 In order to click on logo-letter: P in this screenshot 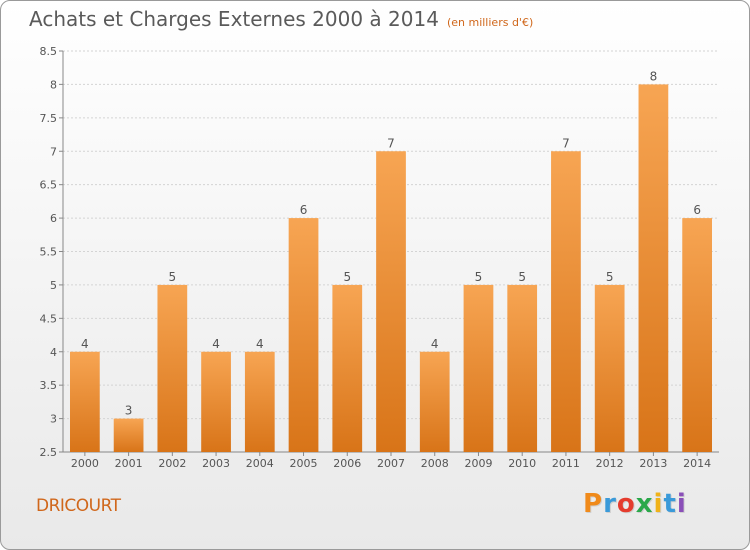, I will do `click(593, 504)`.